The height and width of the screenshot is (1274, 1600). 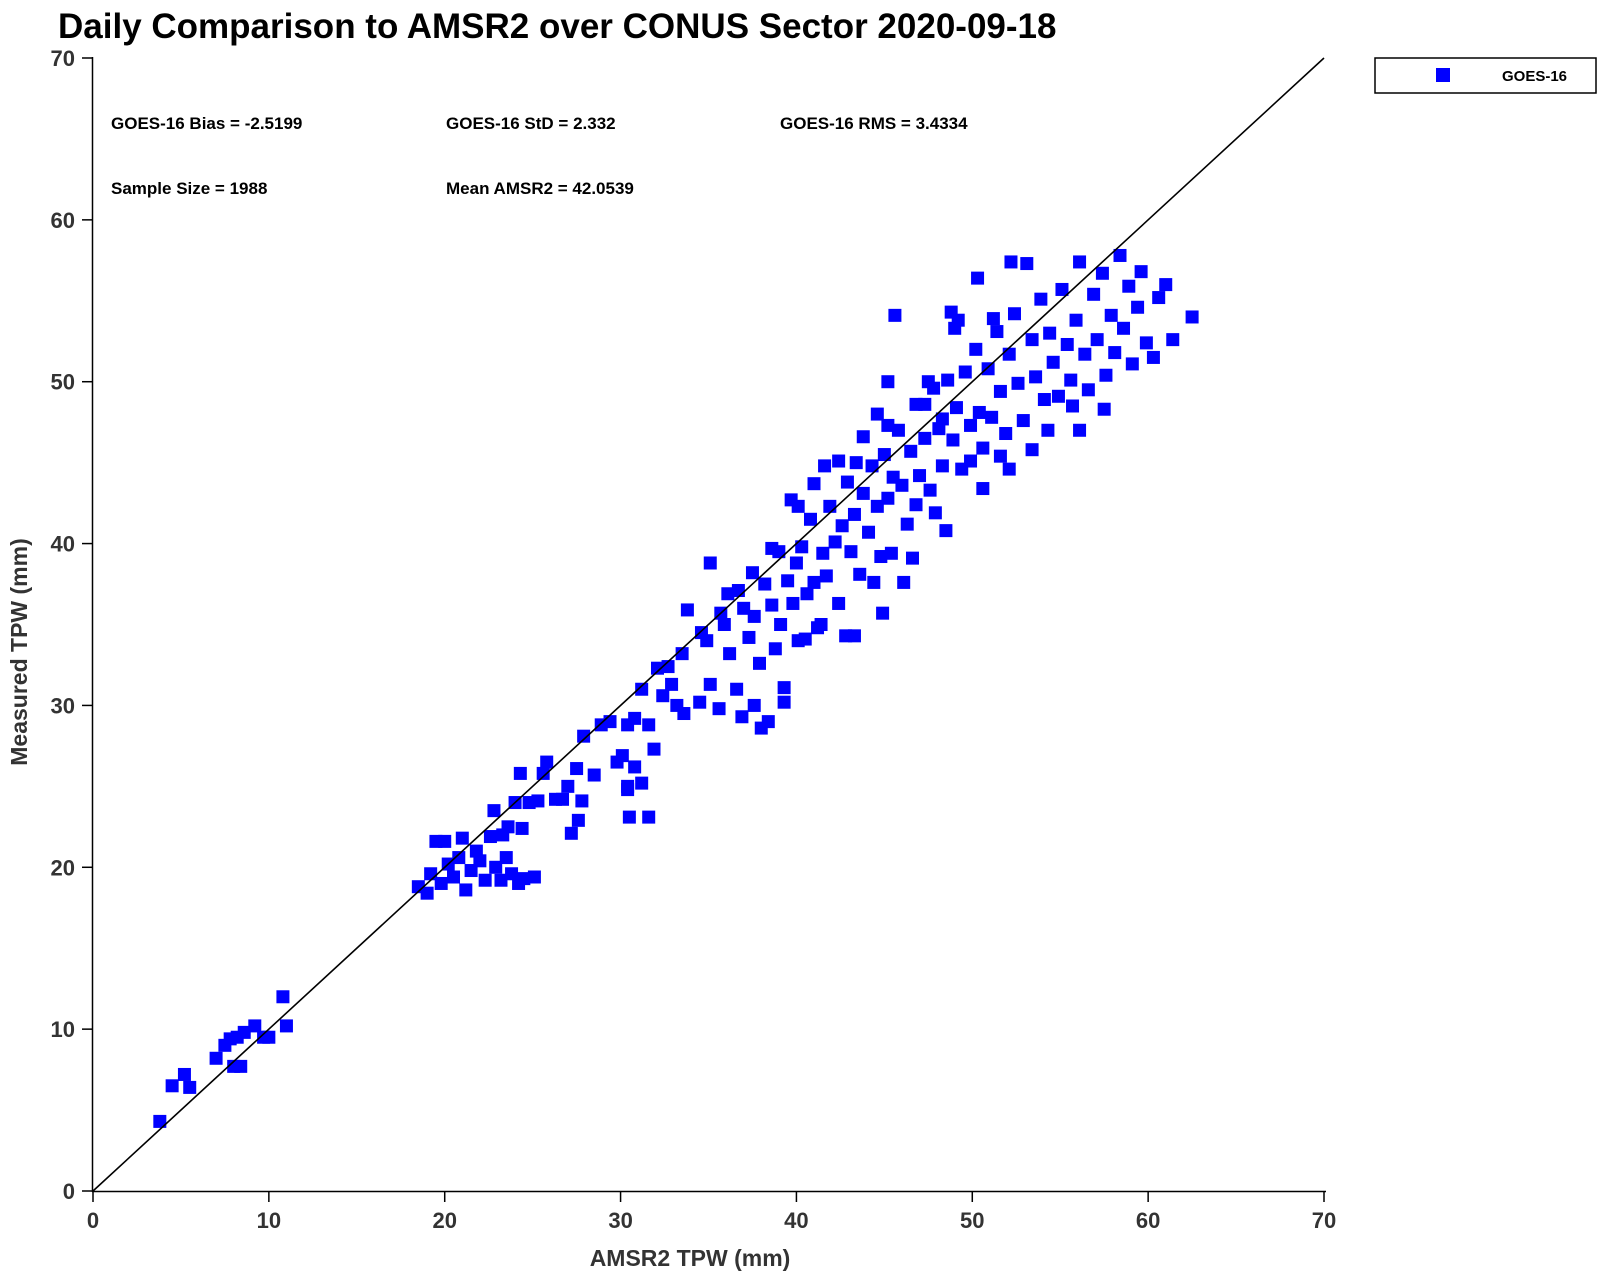 What do you see at coordinates (63, 867) in the screenshot?
I see `y-tick-label: 20` at bounding box center [63, 867].